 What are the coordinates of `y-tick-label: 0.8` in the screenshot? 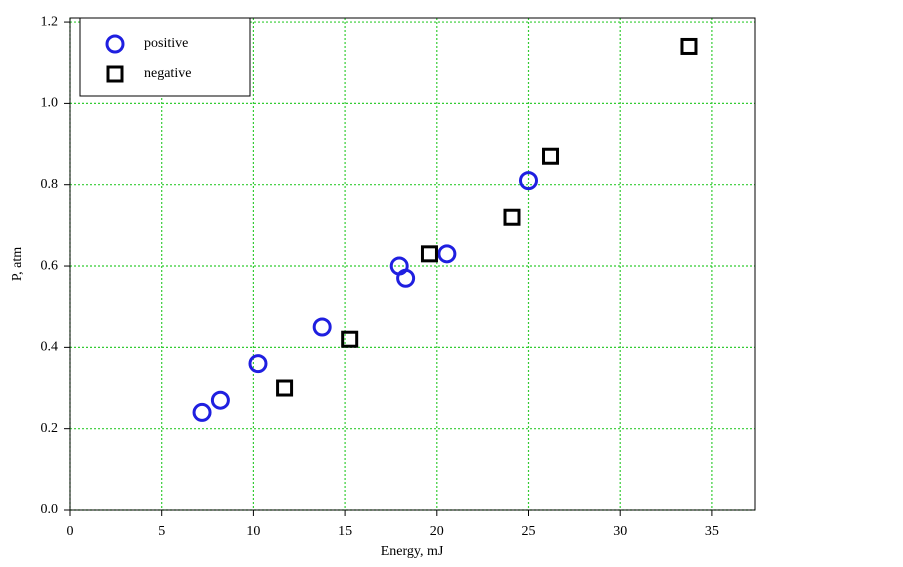 It's located at (50, 184).